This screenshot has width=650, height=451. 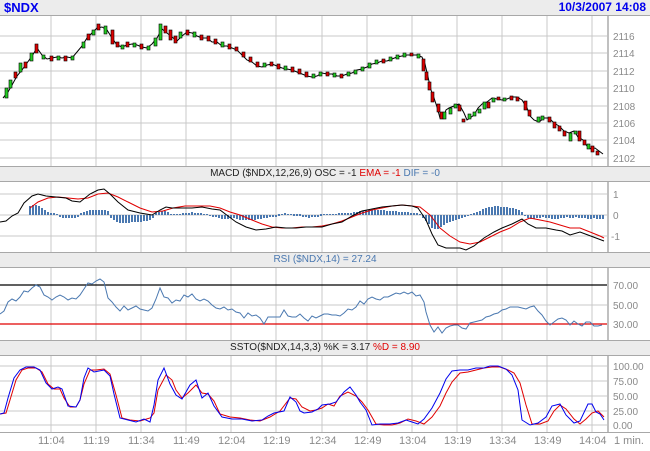 I want to click on svg-text: 2108, so click(x=624, y=107).